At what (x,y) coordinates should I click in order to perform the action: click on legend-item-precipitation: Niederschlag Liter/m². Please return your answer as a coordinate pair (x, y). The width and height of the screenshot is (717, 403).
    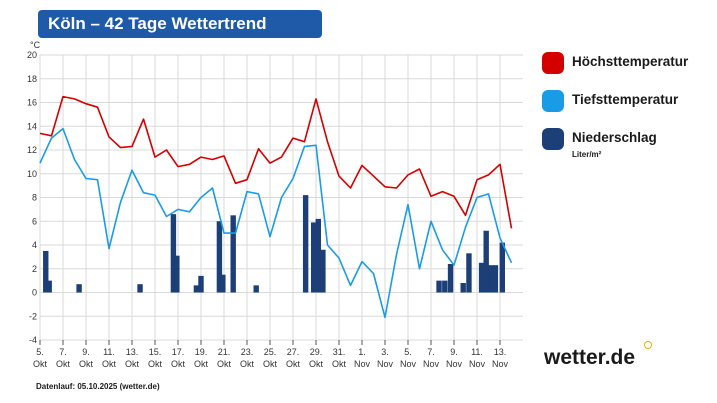
    Looking at the image, I should click on (629, 142).